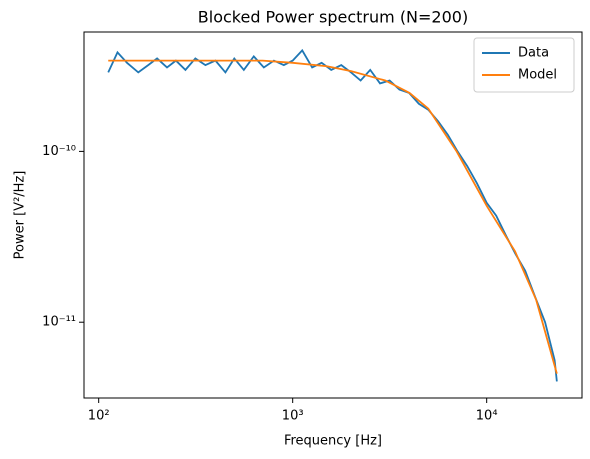 This screenshot has width=590, height=459. I want to click on legend-label: Model, so click(537, 75).